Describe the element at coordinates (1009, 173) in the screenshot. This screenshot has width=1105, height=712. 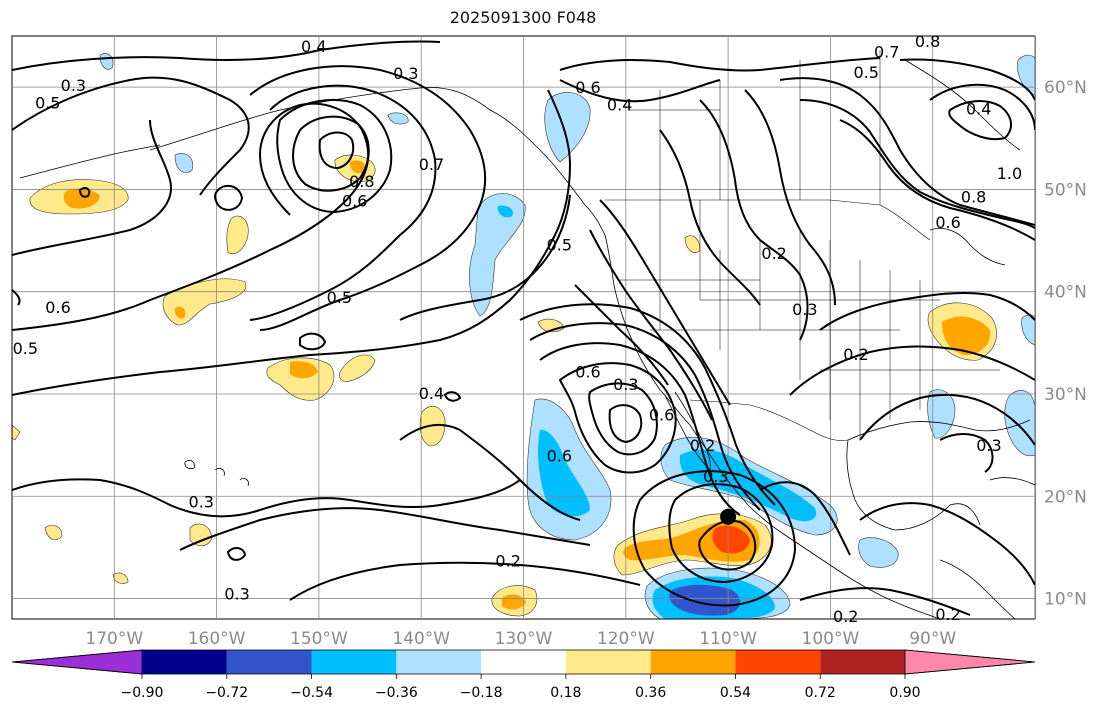
I see `contour-label: 1.0` at that location.